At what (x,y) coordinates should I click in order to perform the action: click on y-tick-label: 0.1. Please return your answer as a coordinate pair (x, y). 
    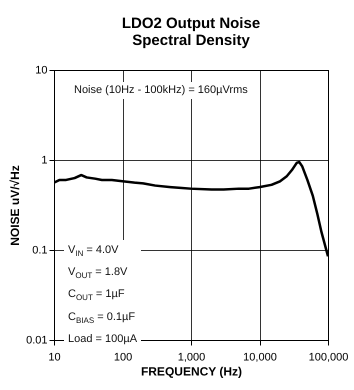
    Looking at the image, I should click on (40, 250).